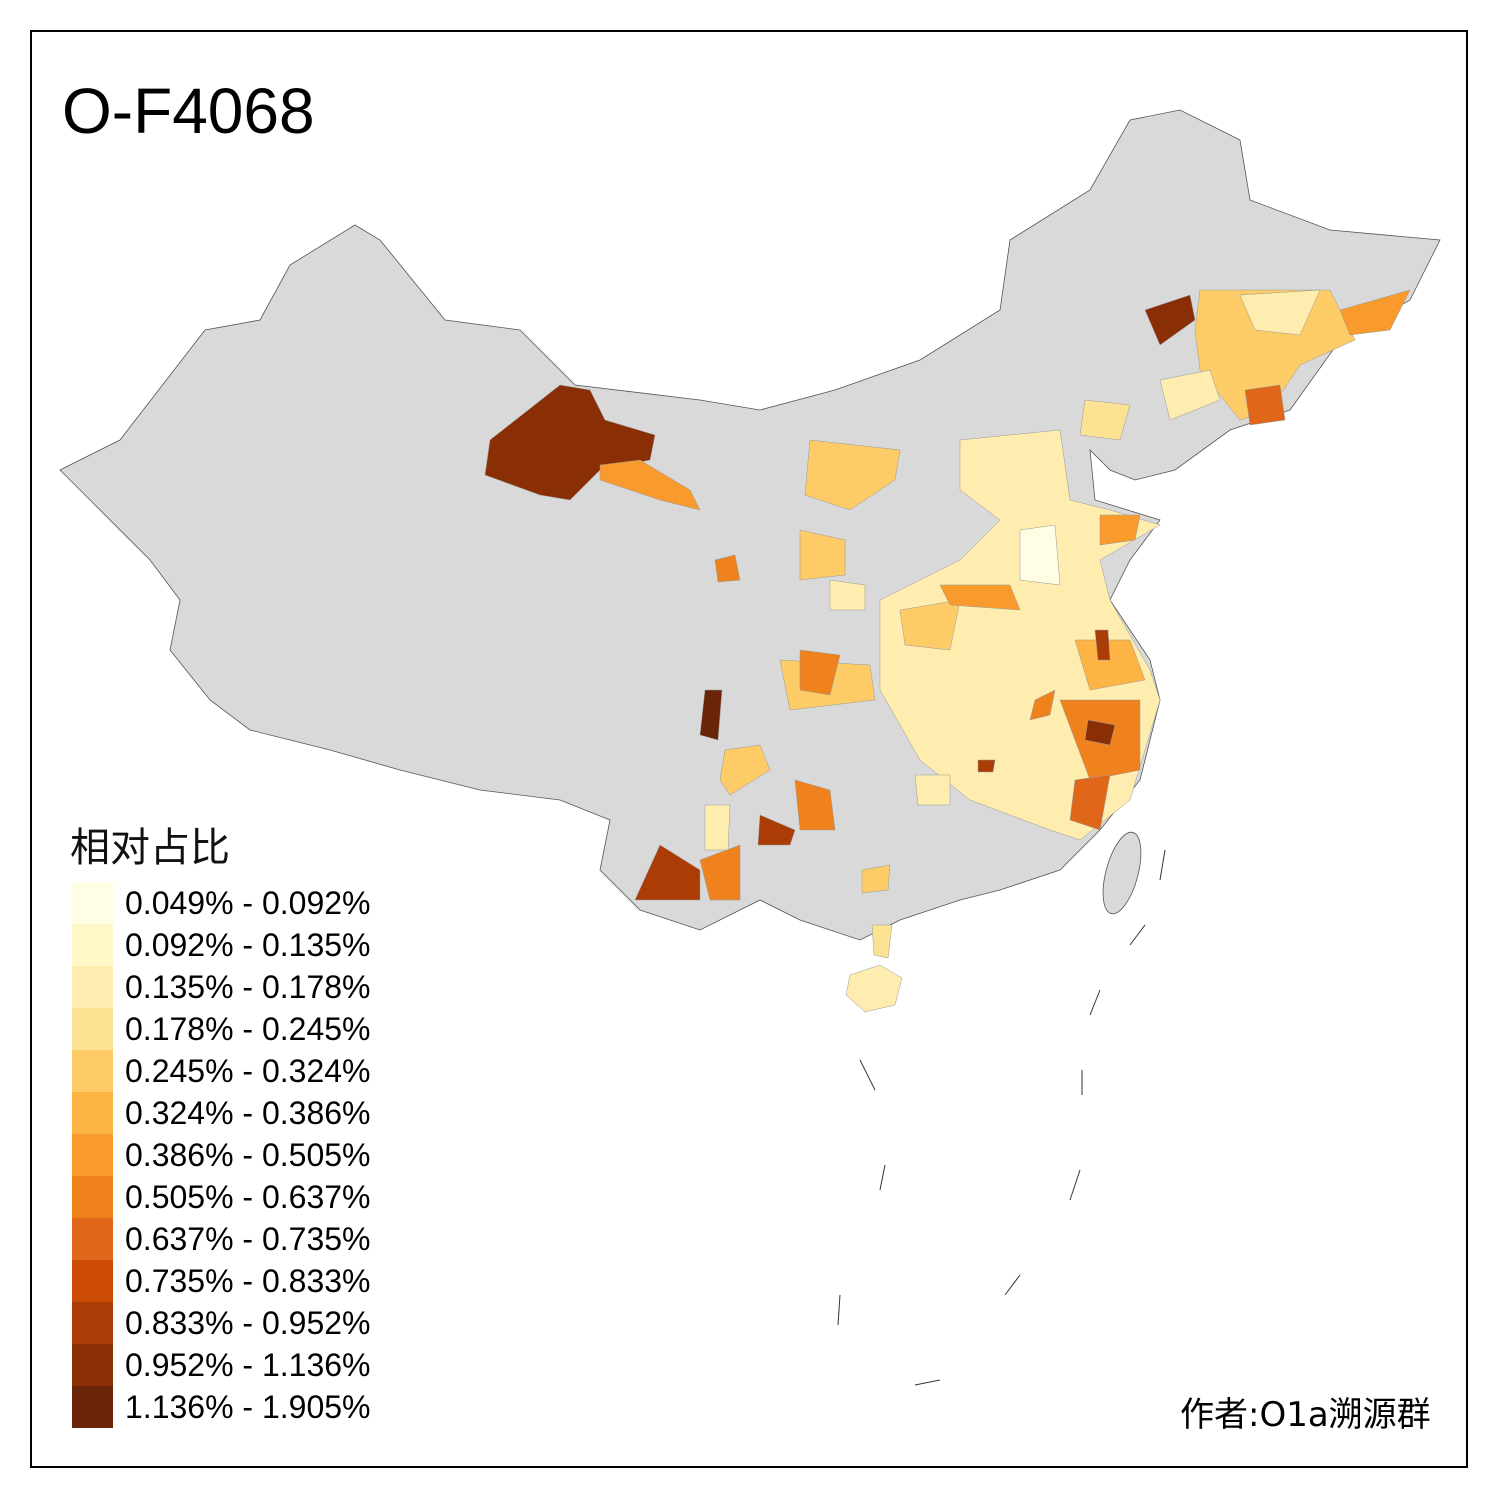  I want to click on legend-item: 1.136% - 1.905%, so click(242, 1407).